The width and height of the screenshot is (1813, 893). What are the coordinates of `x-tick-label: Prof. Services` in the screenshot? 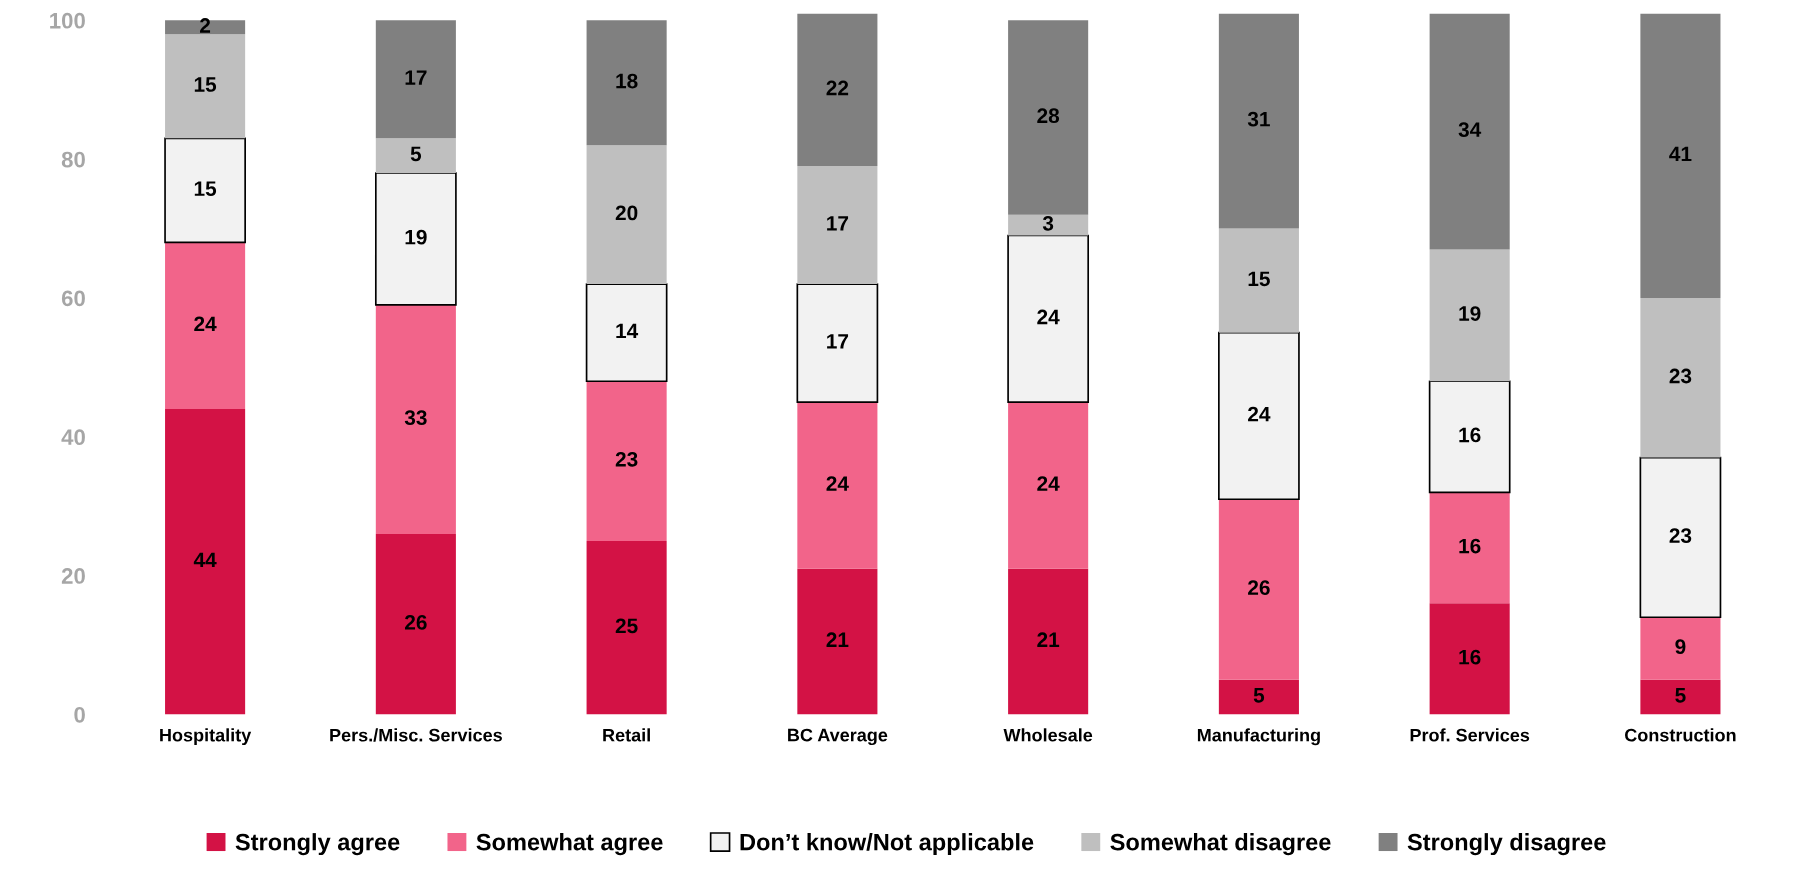 It's located at (1470, 735).